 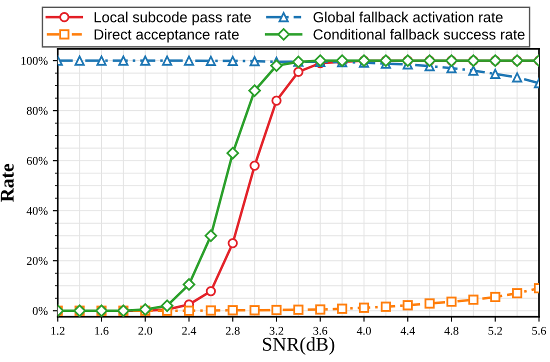 I want to click on x-tick-label: 2.0, so click(x=145, y=330).